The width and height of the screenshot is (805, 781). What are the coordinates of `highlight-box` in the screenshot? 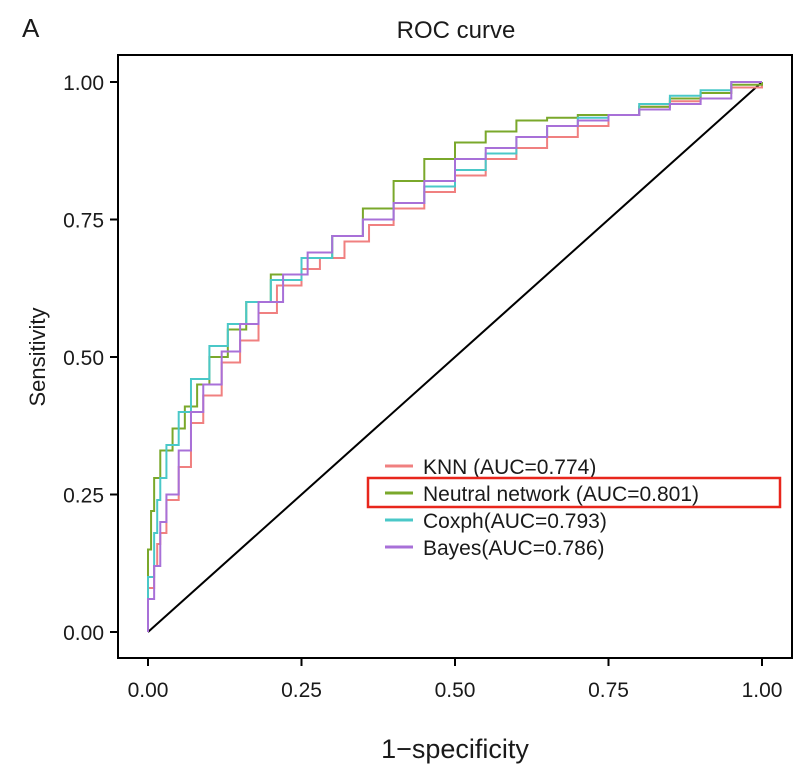 It's located at (574, 492).